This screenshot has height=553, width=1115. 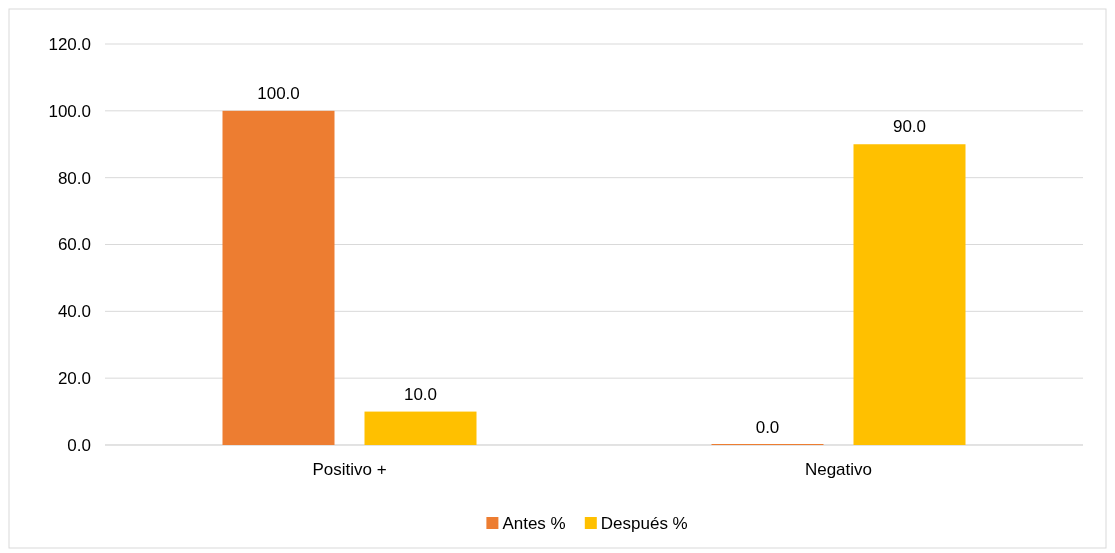 What do you see at coordinates (69, 111) in the screenshot?
I see `y-tick-label: 100.0` at bounding box center [69, 111].